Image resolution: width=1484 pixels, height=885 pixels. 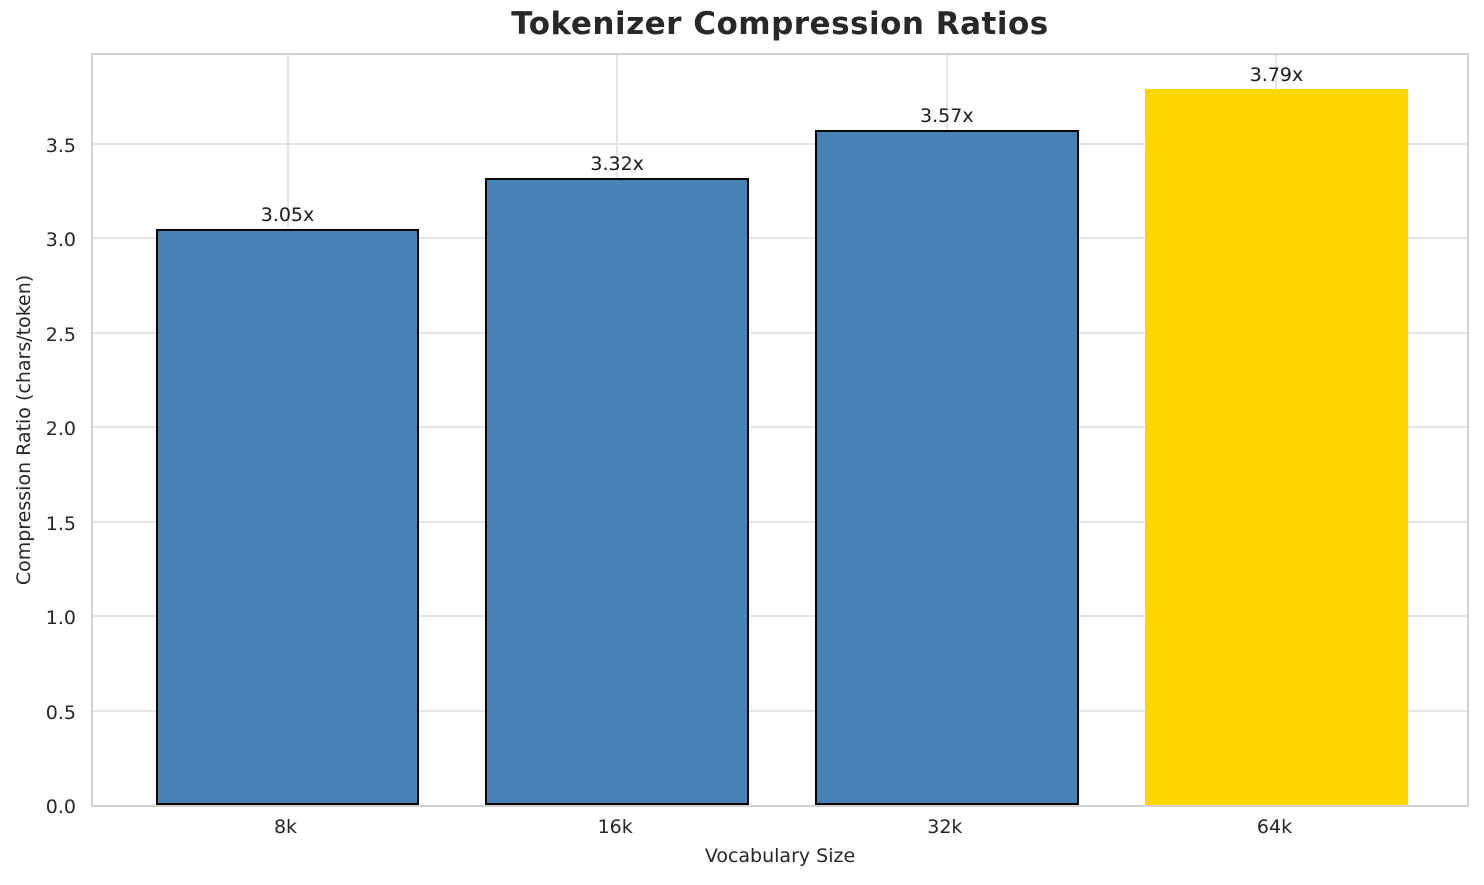 What do you see at coordinates (617, 491) in the screenshot?
I see `bar-16k` at bounding box center [617, 491].